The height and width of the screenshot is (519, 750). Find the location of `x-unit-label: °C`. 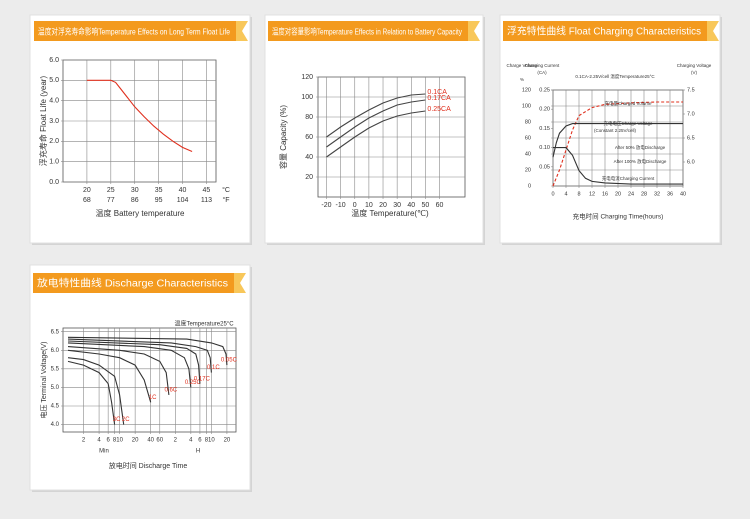

x-unit-label: °C is located at coordinates (226, 190).